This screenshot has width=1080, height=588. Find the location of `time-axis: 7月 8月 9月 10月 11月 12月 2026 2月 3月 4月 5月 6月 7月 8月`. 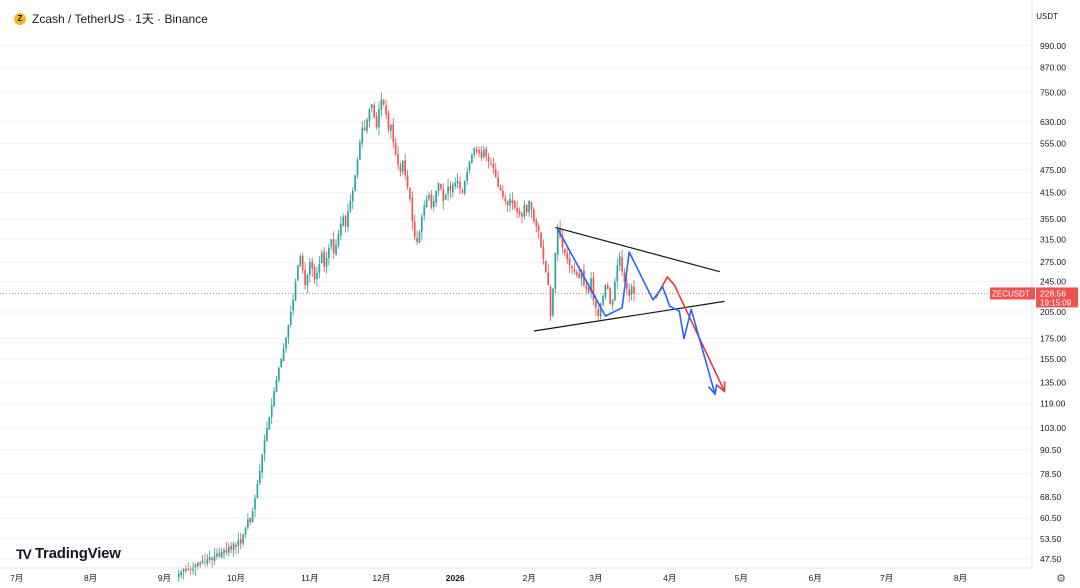

time-axis: 7月 8月 9月 10月 11月 12月 2026 2月 3月 4月 5月 6月 7月 8月 is located at coordinates (516, 575).